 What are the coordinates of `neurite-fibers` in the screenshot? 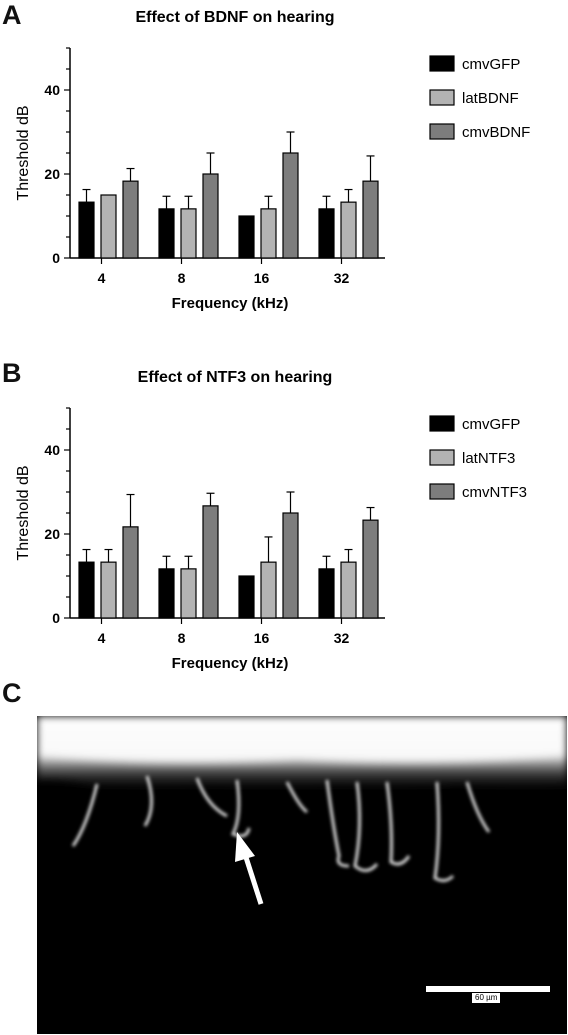 It's located at (281, 829).